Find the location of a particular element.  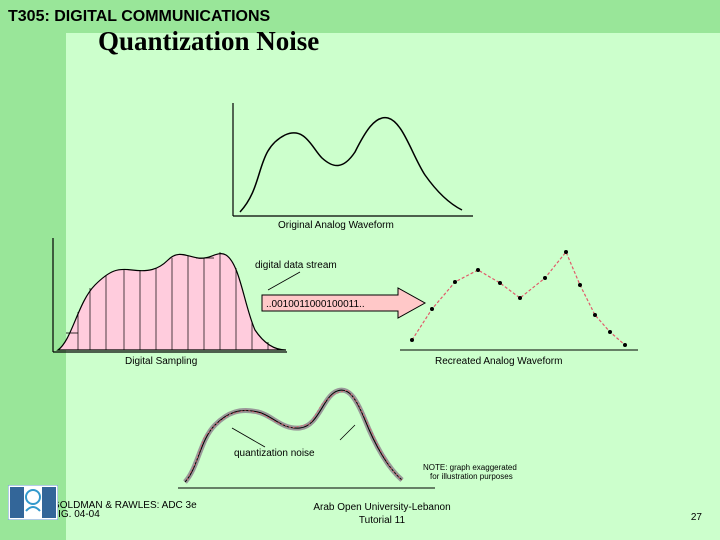

original-waveform-caption: Original Analog Waveform is located at coordinates (336, 225).